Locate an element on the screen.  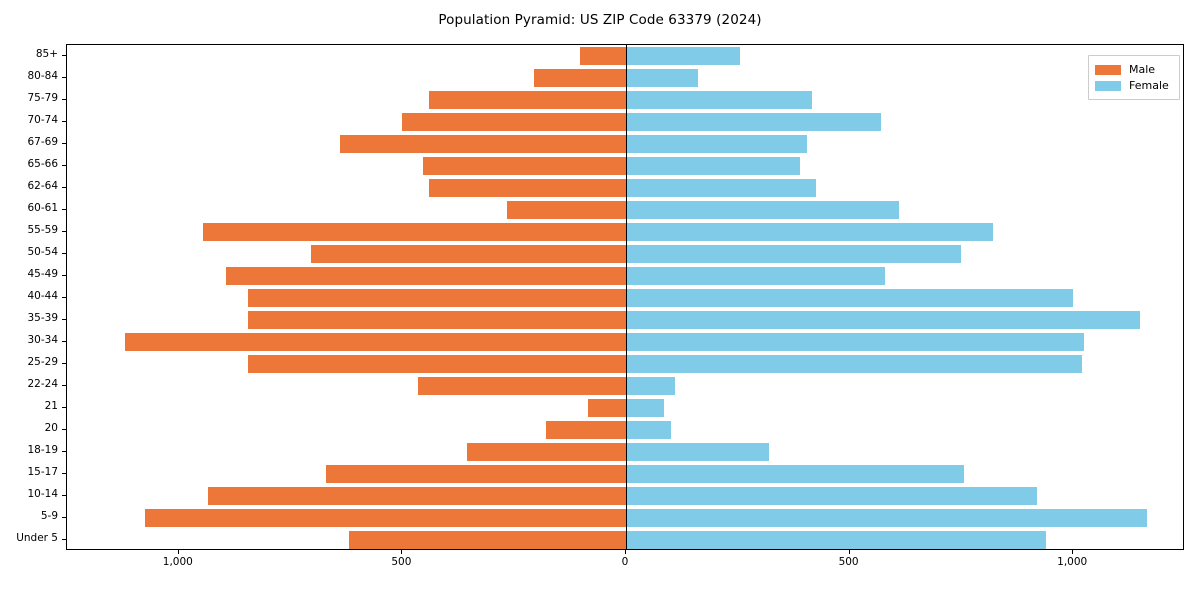
chart-legend: Male Female is located at coordinates (1134, 77).